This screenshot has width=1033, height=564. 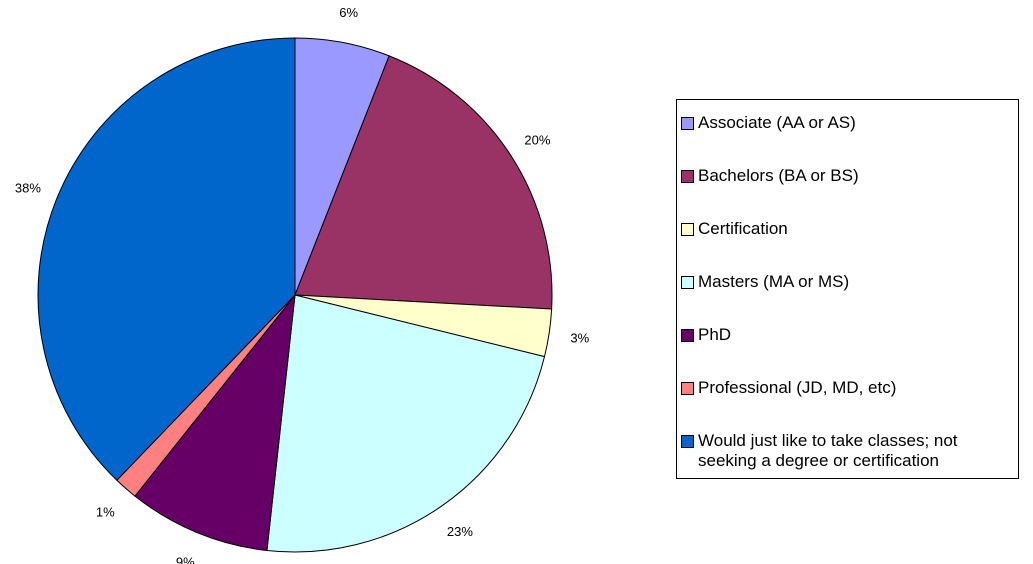 I want to click on pie-slice-masters, so click(x=406, y=423).